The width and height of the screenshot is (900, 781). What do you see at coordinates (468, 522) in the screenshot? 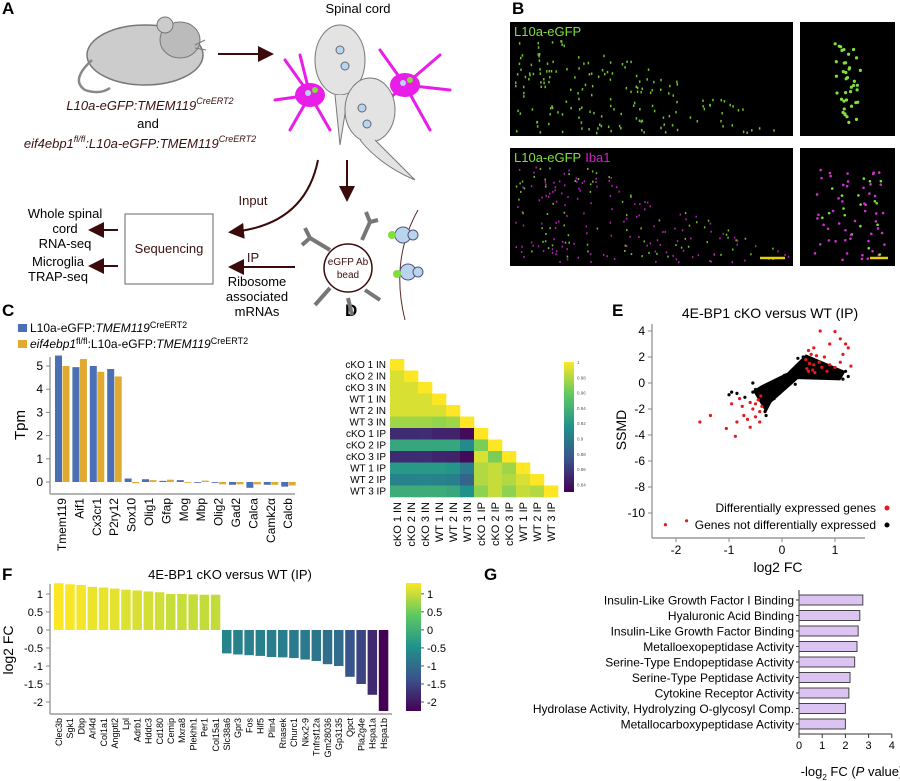
I see `d-col-label: WT 3 IN` at bounding box center [468, 522].